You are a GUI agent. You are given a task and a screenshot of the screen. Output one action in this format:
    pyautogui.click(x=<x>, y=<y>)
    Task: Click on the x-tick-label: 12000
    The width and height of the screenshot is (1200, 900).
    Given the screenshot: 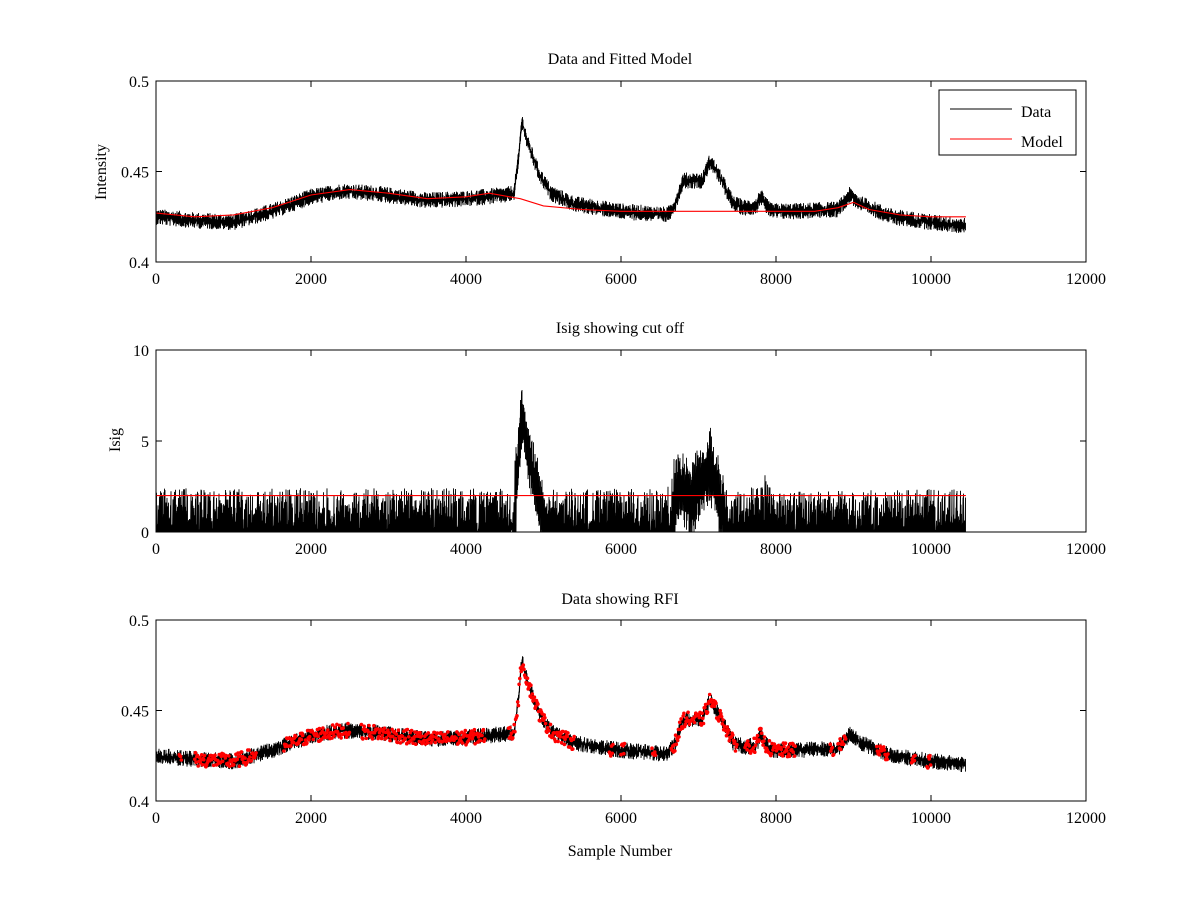 What is the action you would take?
    pyautogui.click(x=1086, y=818)
    